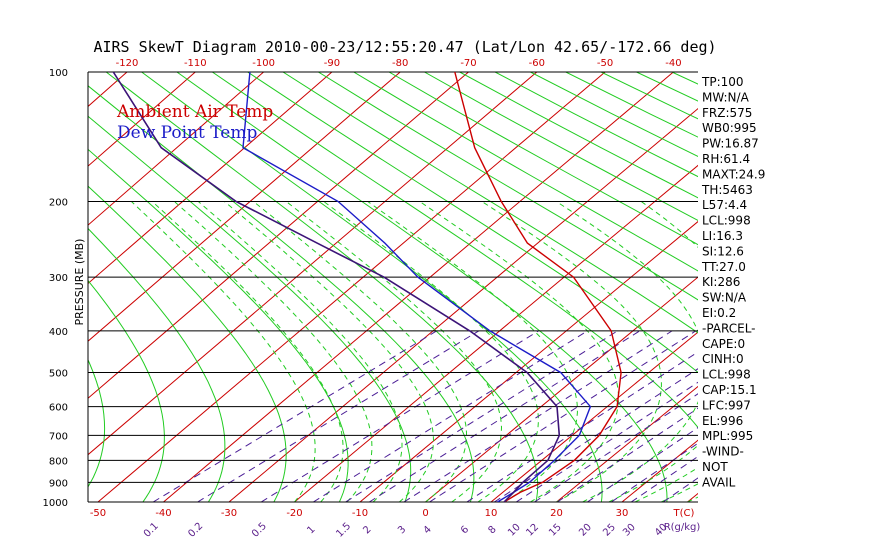 The height and width of the screenshot is (560, 870). I want to click on index-value: L57:4.4, so click(724, 205).